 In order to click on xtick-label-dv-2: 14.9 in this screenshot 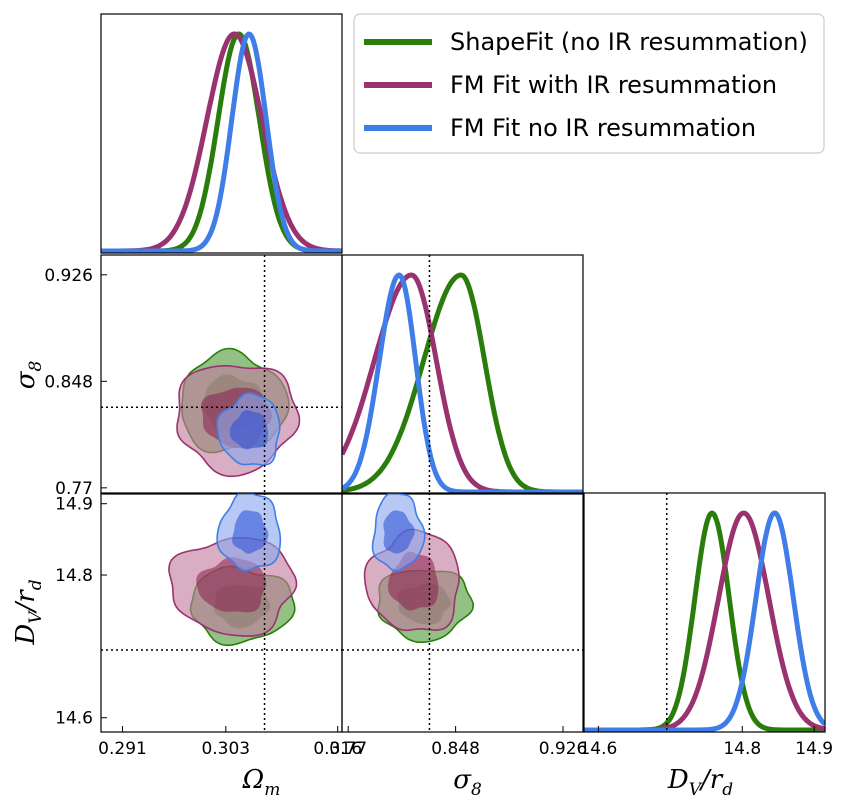, I will do `click(814, 749)`.